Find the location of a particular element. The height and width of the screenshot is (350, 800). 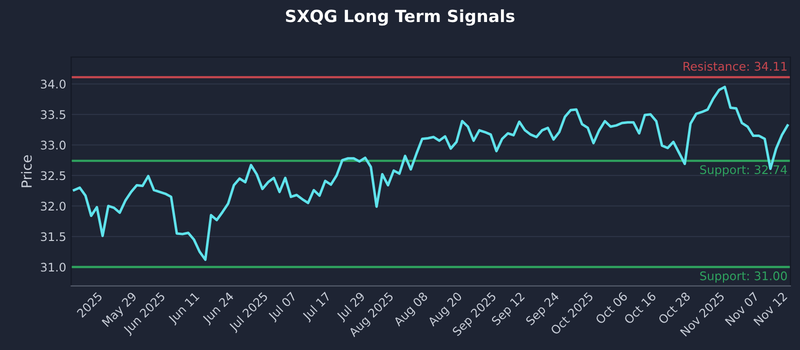

x-tick-label: Oct 28 is located at coordinates (674, 308).